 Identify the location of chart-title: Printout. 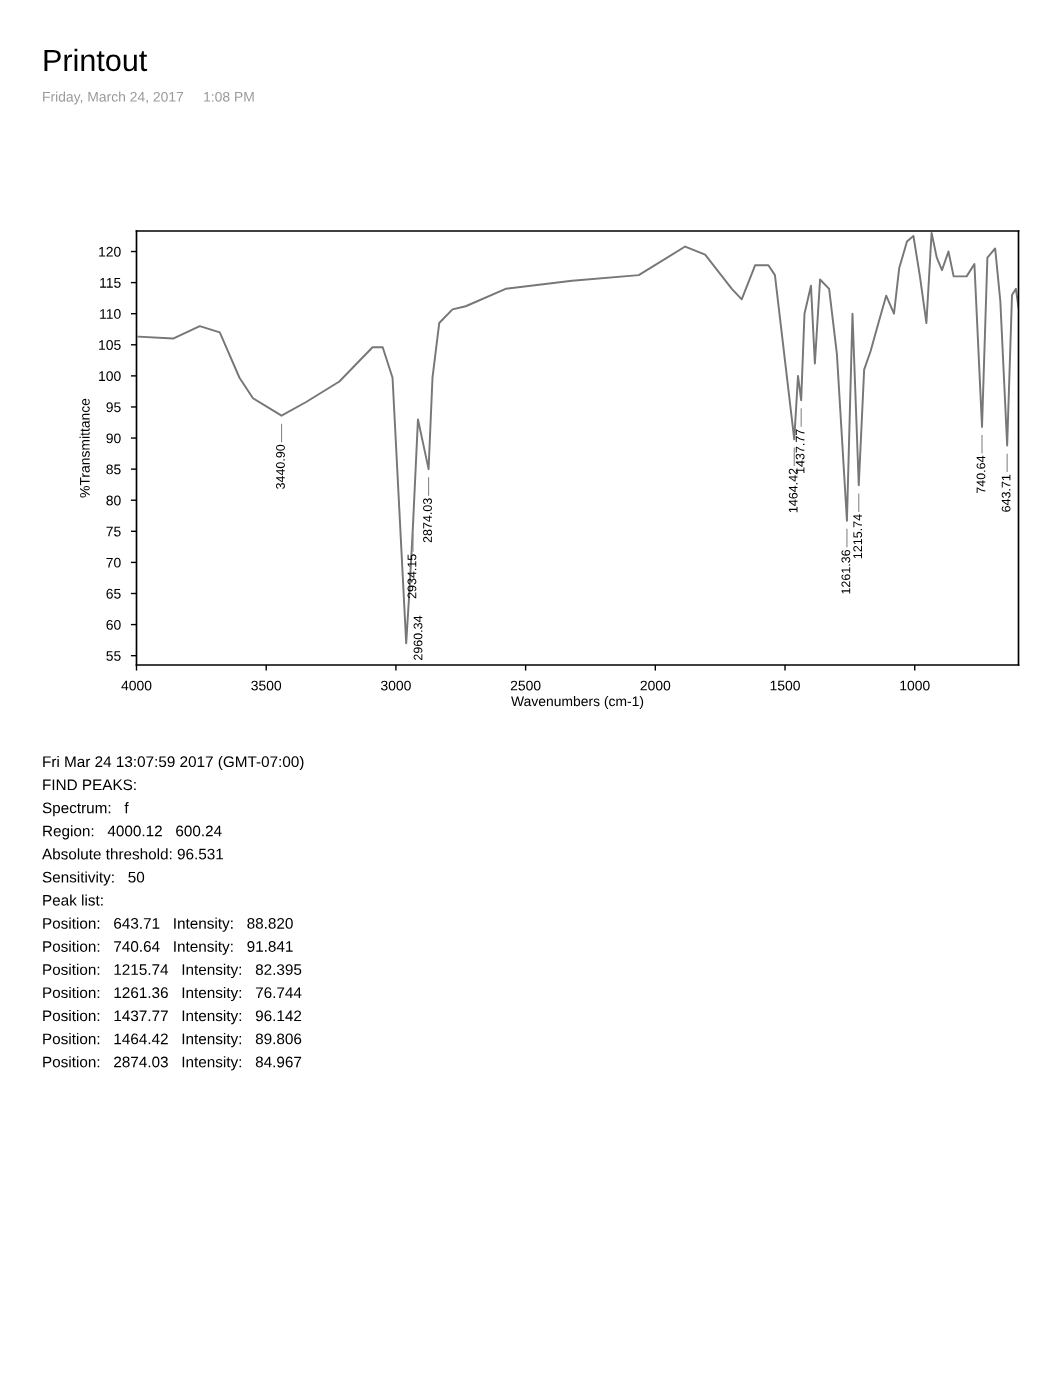
(96, 60).